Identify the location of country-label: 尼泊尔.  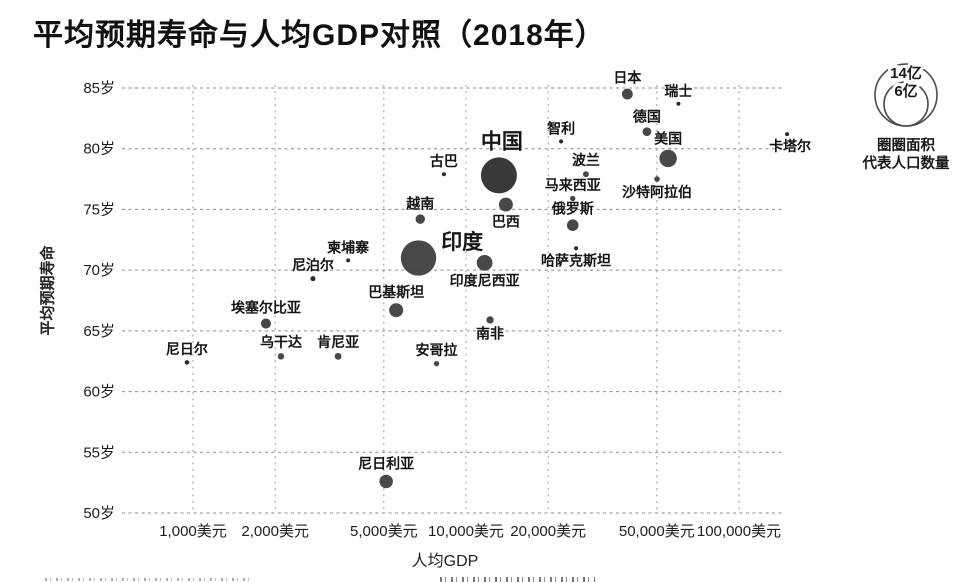
(313, 265).